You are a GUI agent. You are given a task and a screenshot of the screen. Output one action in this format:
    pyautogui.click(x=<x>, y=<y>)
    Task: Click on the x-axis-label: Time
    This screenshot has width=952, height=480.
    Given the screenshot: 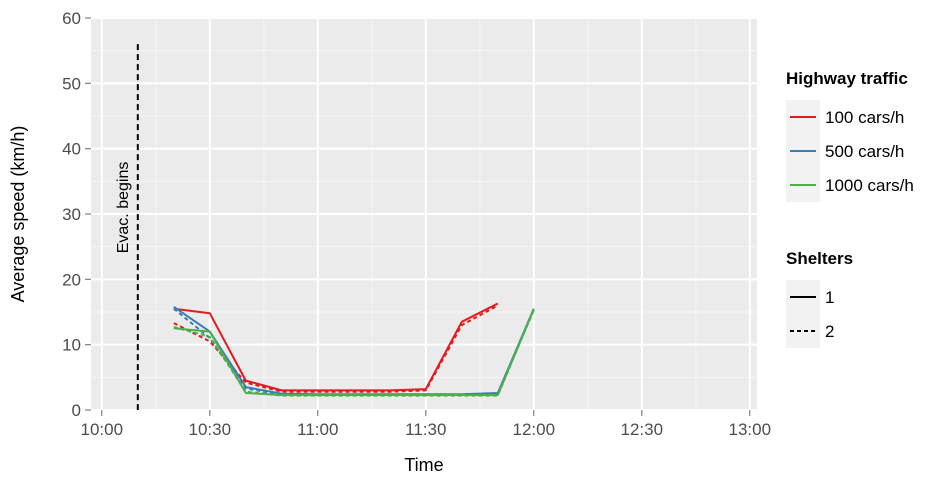 What is the action you would take?
    pyautogui.click(x=423, y=465)
    